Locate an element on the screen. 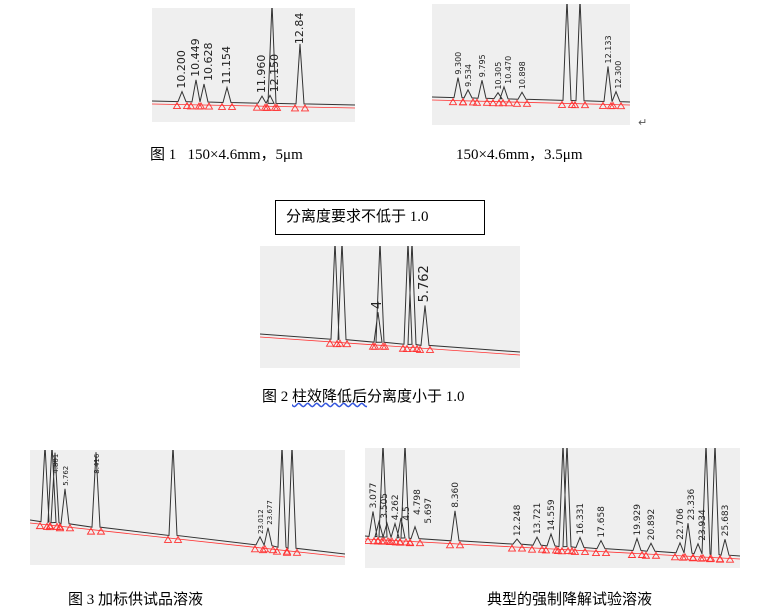  peak-label: 8.416 is located at coordinates (97, 463).